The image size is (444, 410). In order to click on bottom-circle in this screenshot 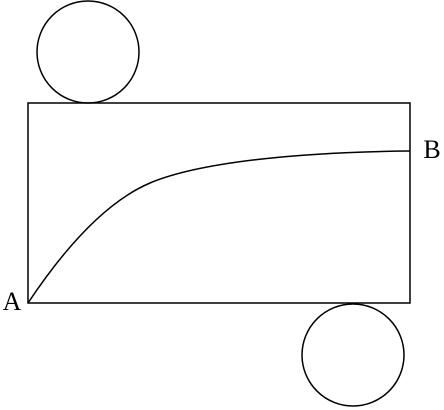, I will do `click(353, 355)`.